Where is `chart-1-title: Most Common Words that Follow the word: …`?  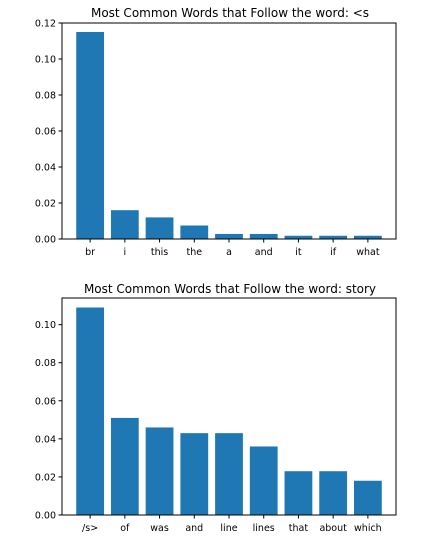 chart-1-title: Most Common Words that Follow the word: … is located at coordinates (230, 13).